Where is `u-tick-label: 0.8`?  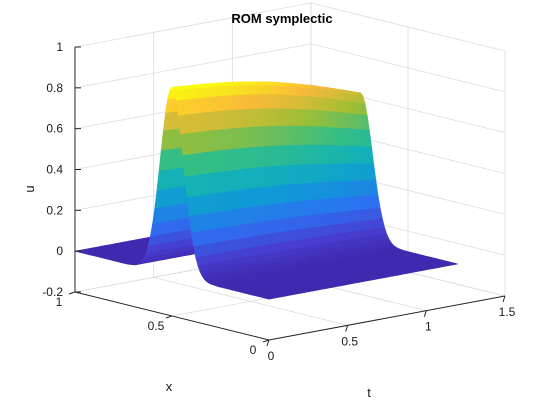
u-tick-label: 0.8 is located at coordinates (54, 88).